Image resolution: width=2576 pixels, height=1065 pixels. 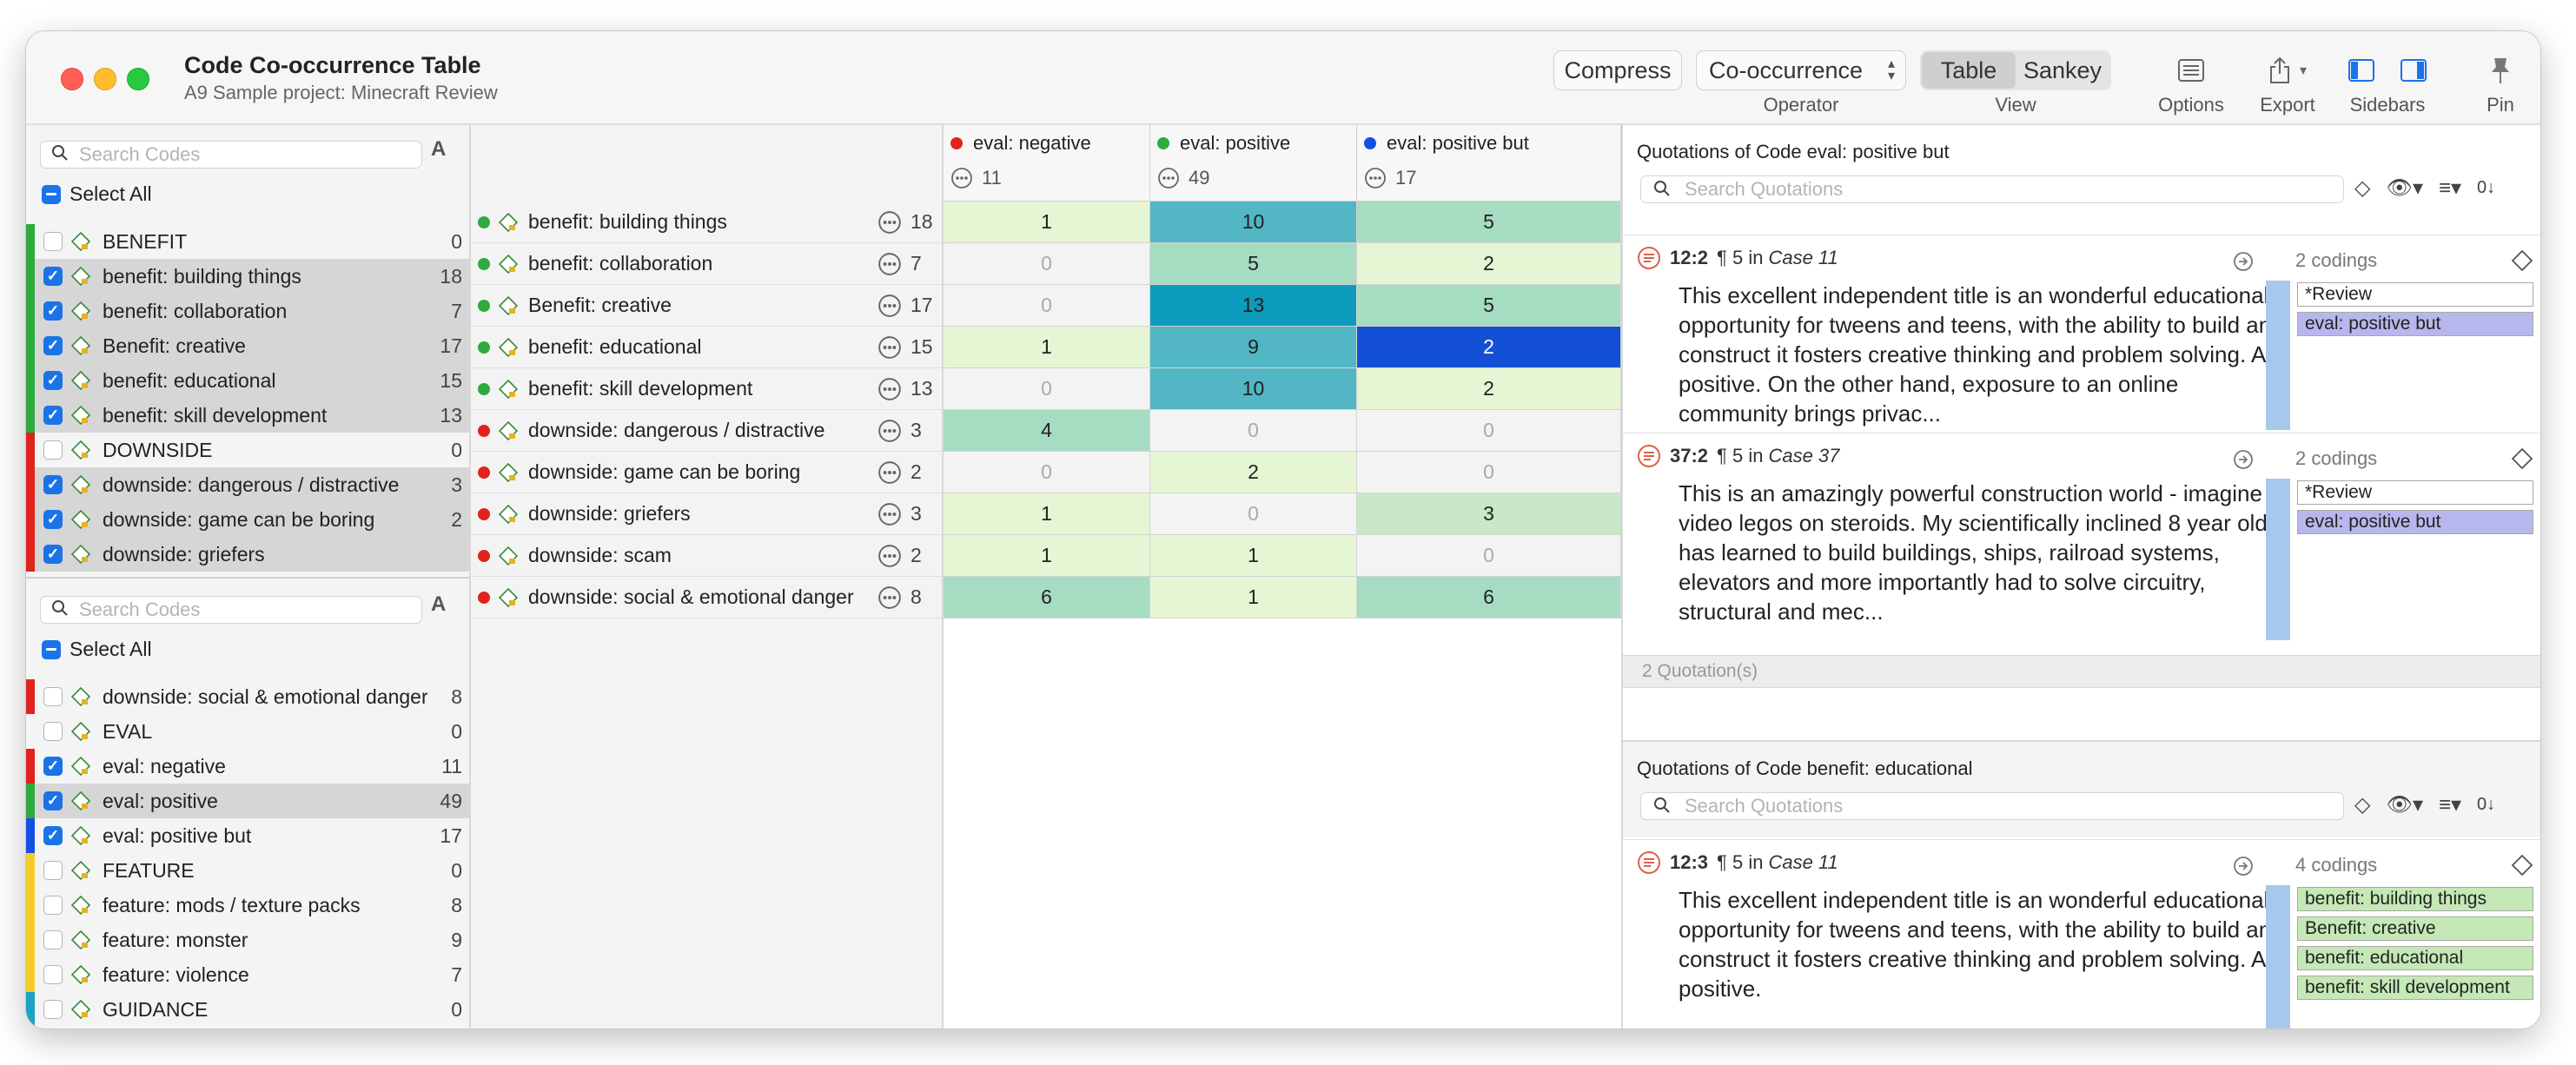 What do you see at coordinates (2450, 188) in the screenshot?
I see `list-options-icon: ≡▾` at bounding box center [2450, 188].